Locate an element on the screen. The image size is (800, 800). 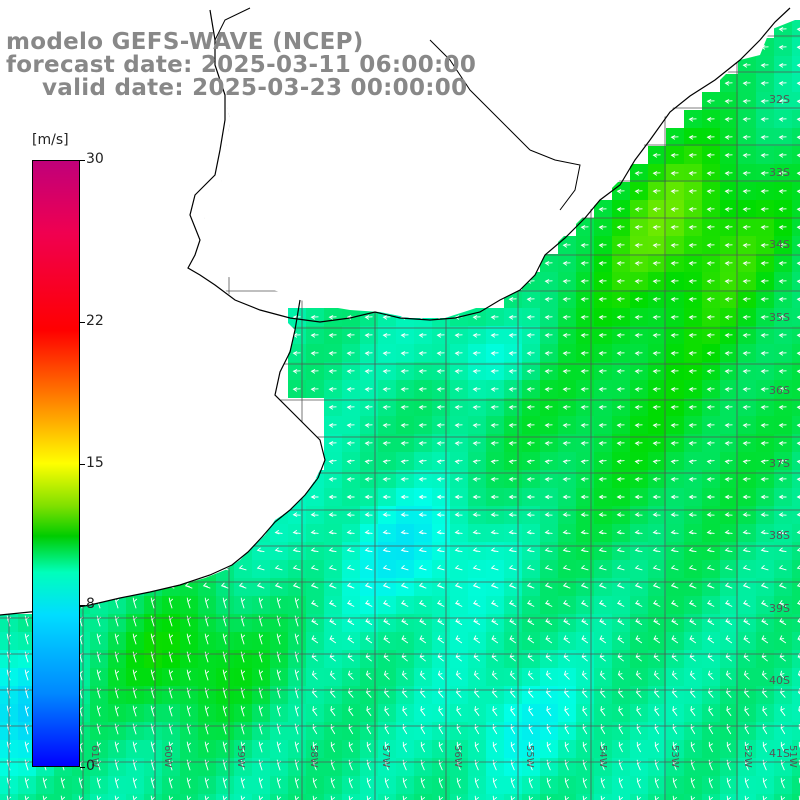
colorbar-tick-label: 22 is located at coordinates (95, 320).